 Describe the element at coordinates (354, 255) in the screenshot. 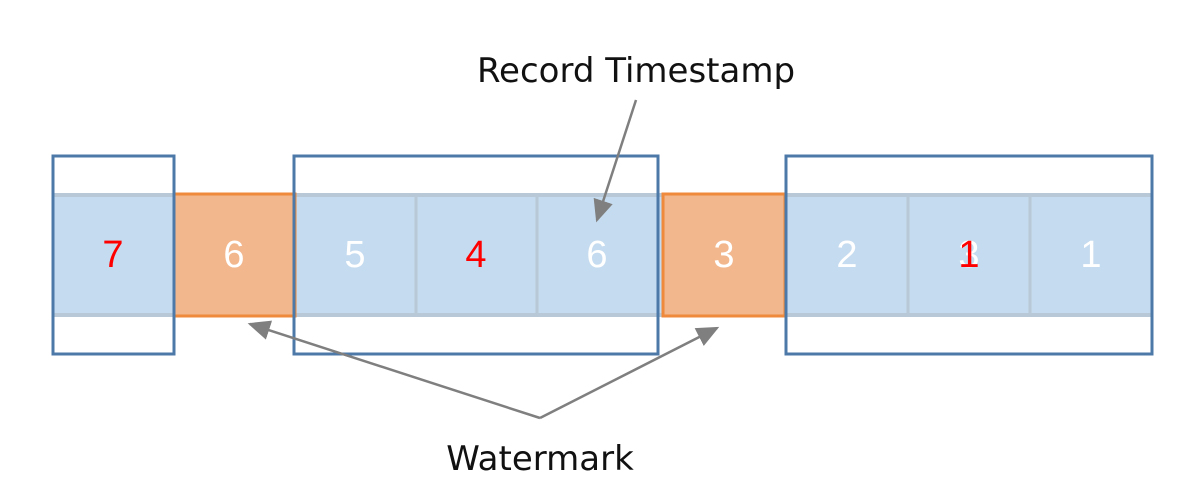

I see `cell-value-3: 5` at that location.